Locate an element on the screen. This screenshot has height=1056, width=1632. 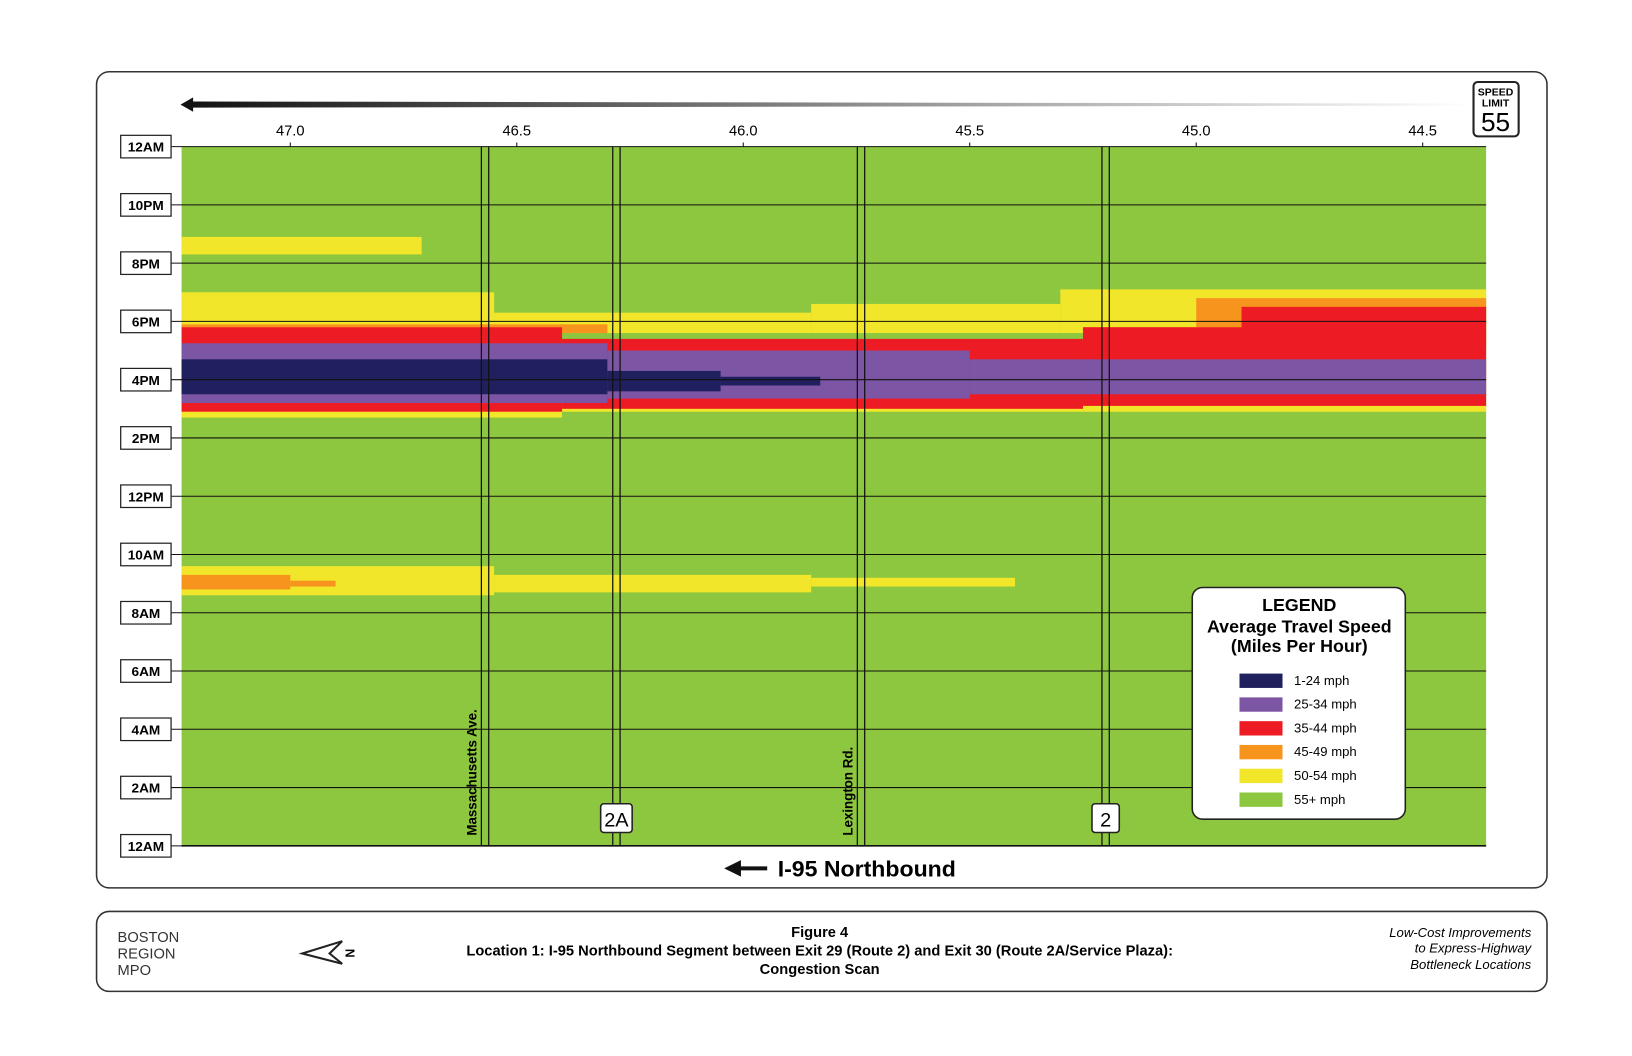
y-tick-label: 12PM is located at coordinates (146, 496).